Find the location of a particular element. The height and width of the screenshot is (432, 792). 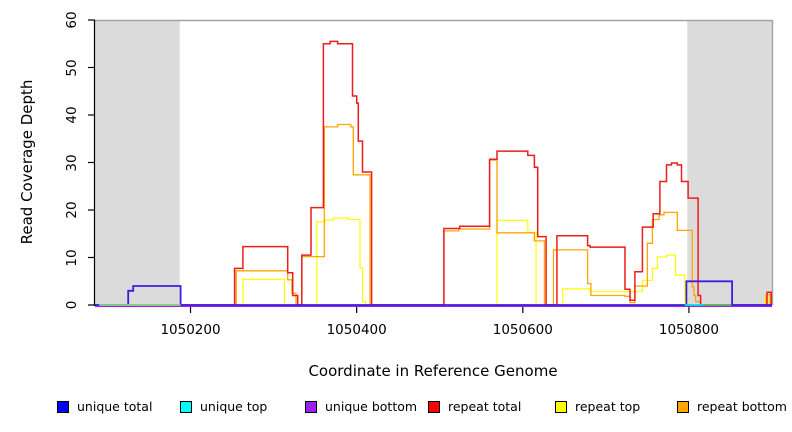

y-tick-label-0: 0 is located at coordinates (72, 305).